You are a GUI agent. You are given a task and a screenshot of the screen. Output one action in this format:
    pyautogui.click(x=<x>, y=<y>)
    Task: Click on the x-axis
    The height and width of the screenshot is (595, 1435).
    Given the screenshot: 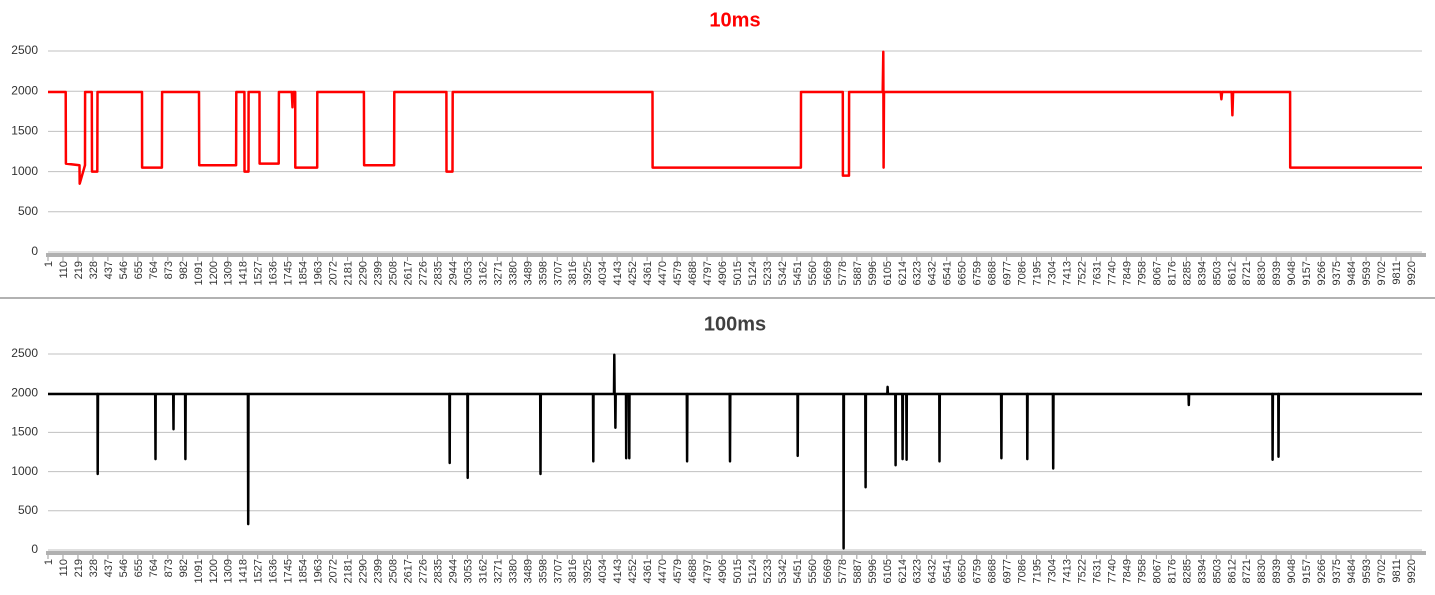 What is the action you would take?
    pyautogui.click(x=736, y=553)
    